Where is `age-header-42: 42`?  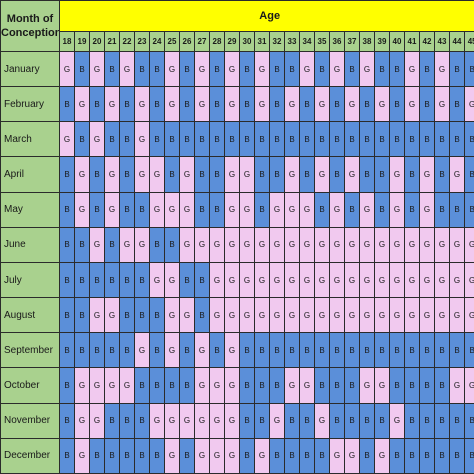
age-header-42: 42 is located at coordinates (427, 41).